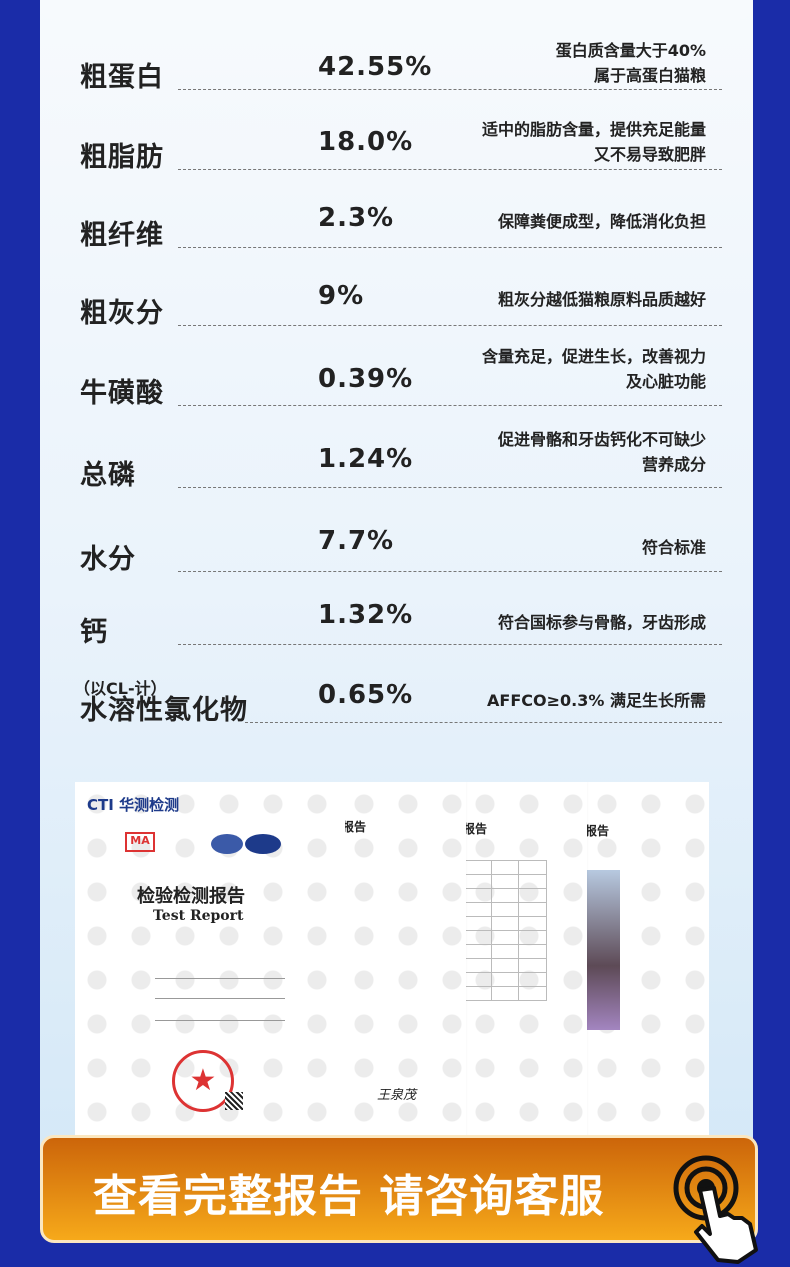 This screenshot has height=1267, width=790. I want to click on nutrient-name: 钙, so click(94, 632).